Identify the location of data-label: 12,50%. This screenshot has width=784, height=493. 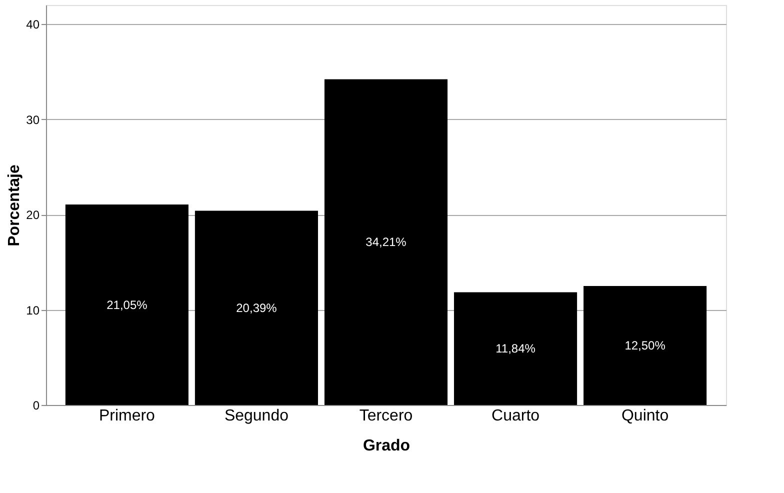
(645, 345).